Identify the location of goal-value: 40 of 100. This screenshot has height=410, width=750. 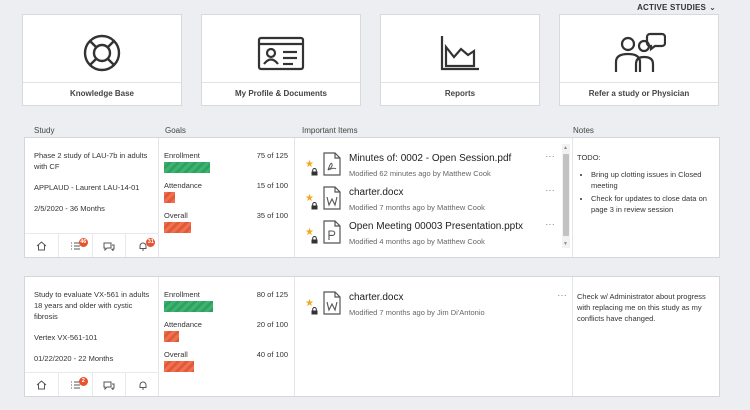
(272, 354).